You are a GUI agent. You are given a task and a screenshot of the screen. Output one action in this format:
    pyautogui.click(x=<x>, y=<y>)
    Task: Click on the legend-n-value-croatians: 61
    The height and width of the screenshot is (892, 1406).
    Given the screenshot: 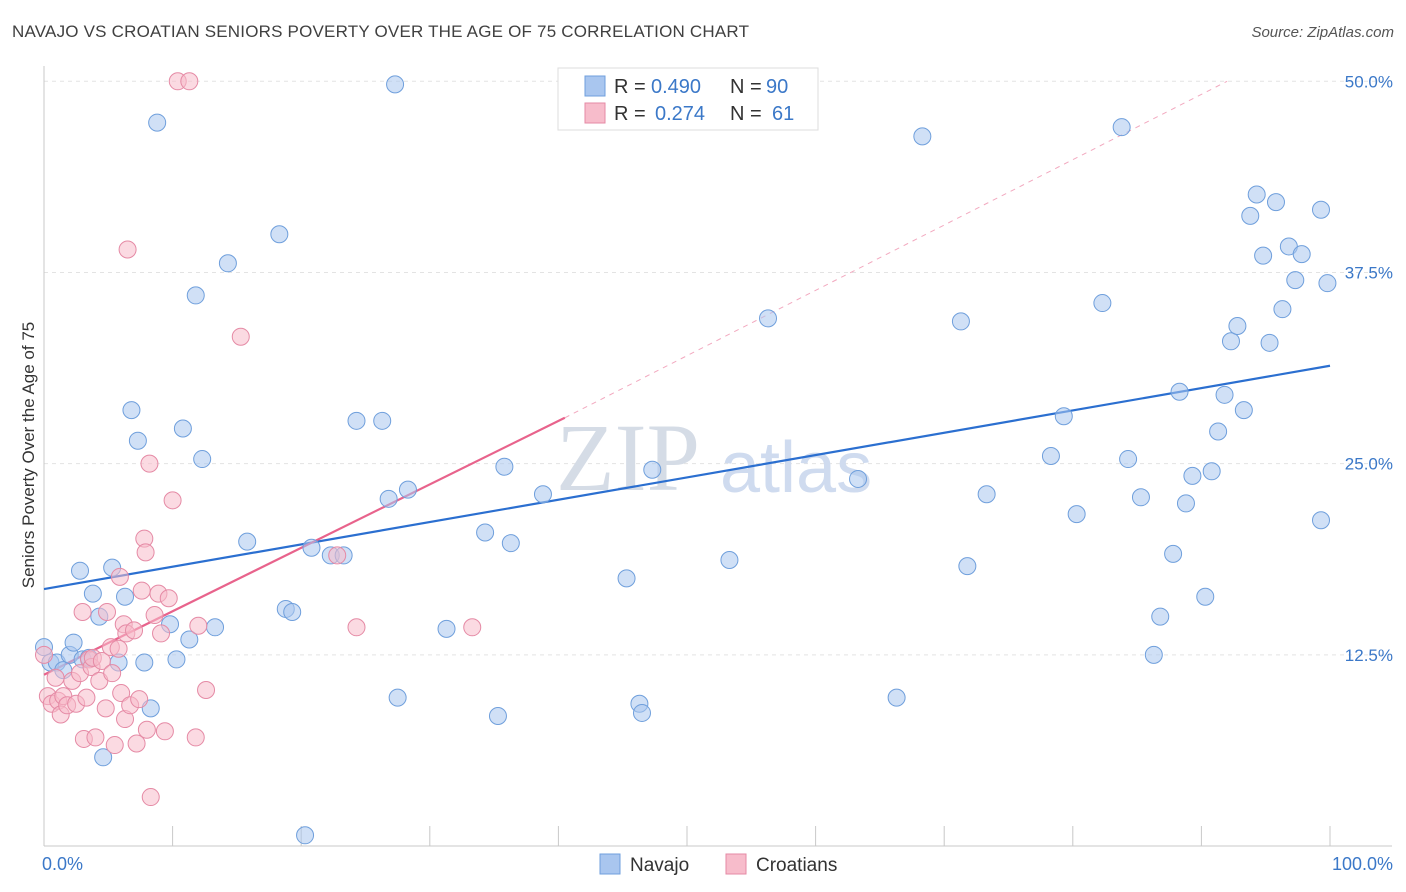 What is the action you would take?
    pyautogui.click(x=783, y=114)
    